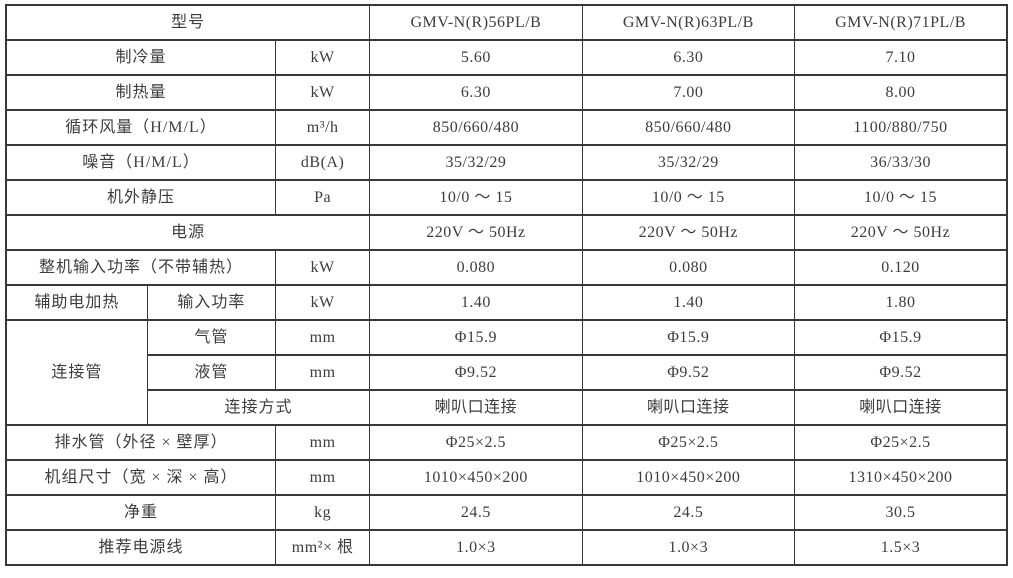  I want to click on model-name-1: GMV-N(R)56PL/B, so click(476, 22).